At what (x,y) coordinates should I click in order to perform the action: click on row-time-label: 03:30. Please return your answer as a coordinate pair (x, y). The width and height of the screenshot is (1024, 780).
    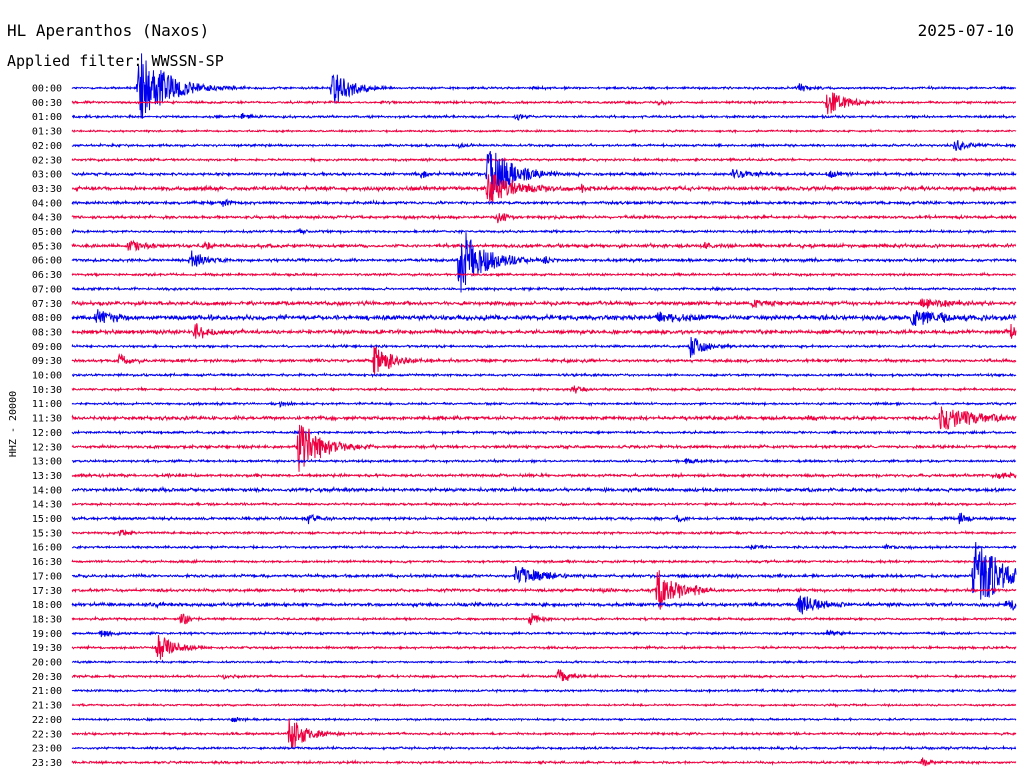
    Looking at the image, I should click on (47, 189).